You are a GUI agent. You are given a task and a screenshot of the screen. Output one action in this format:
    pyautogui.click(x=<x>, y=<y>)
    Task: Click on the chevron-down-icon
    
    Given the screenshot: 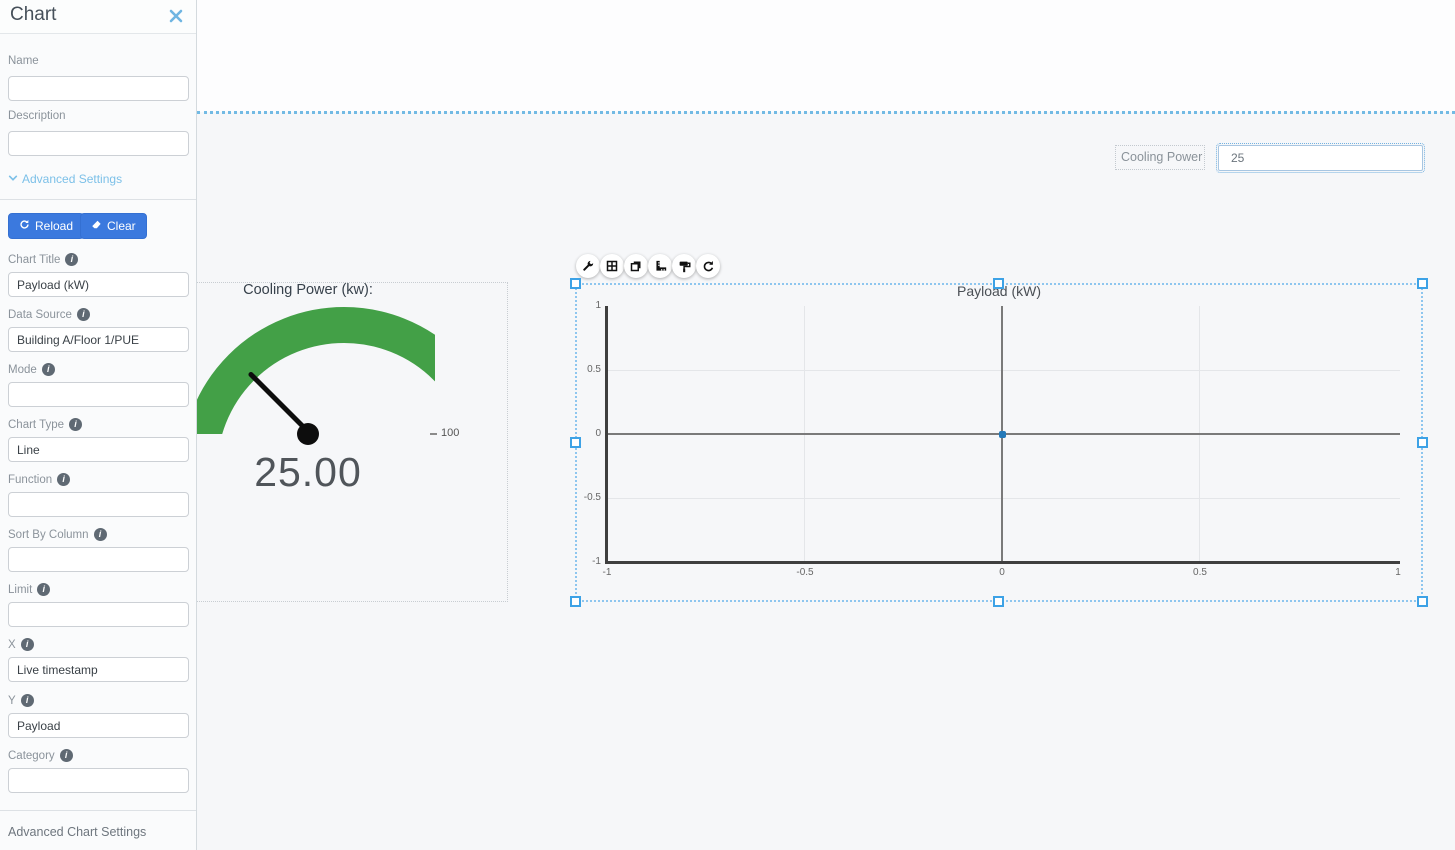 What is the action you would take?
    pyautogui.click(x=13, y=179)
    